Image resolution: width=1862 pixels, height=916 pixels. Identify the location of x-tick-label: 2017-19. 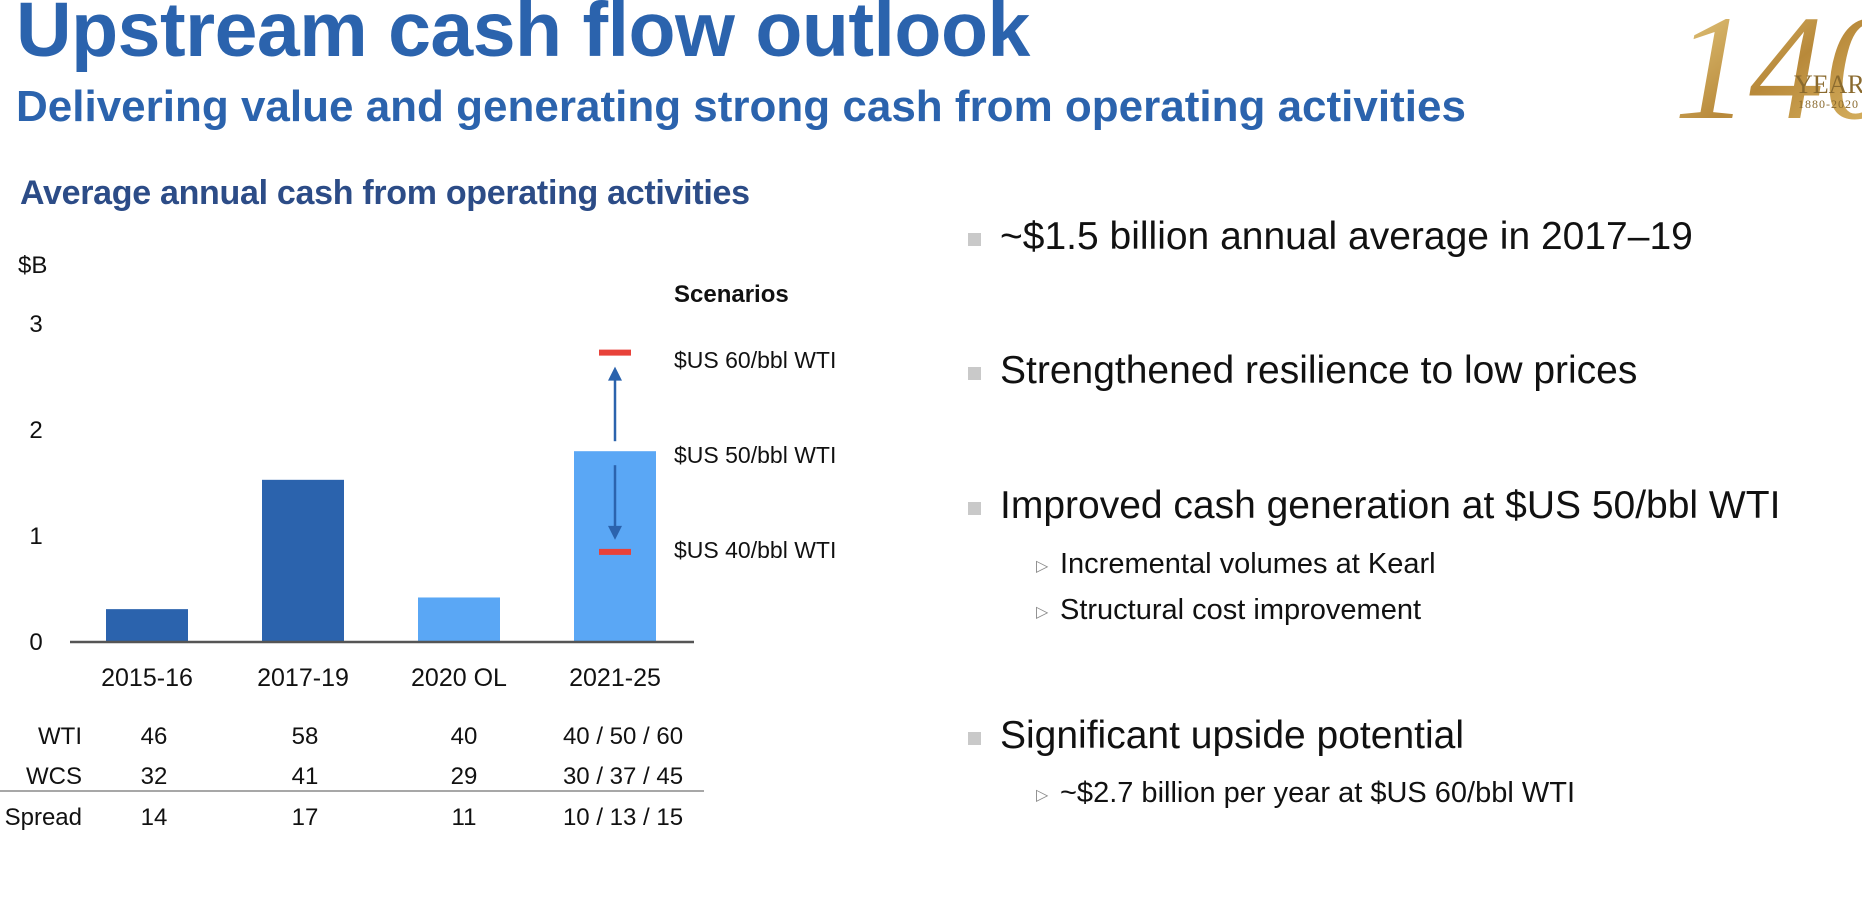
(303, 678).